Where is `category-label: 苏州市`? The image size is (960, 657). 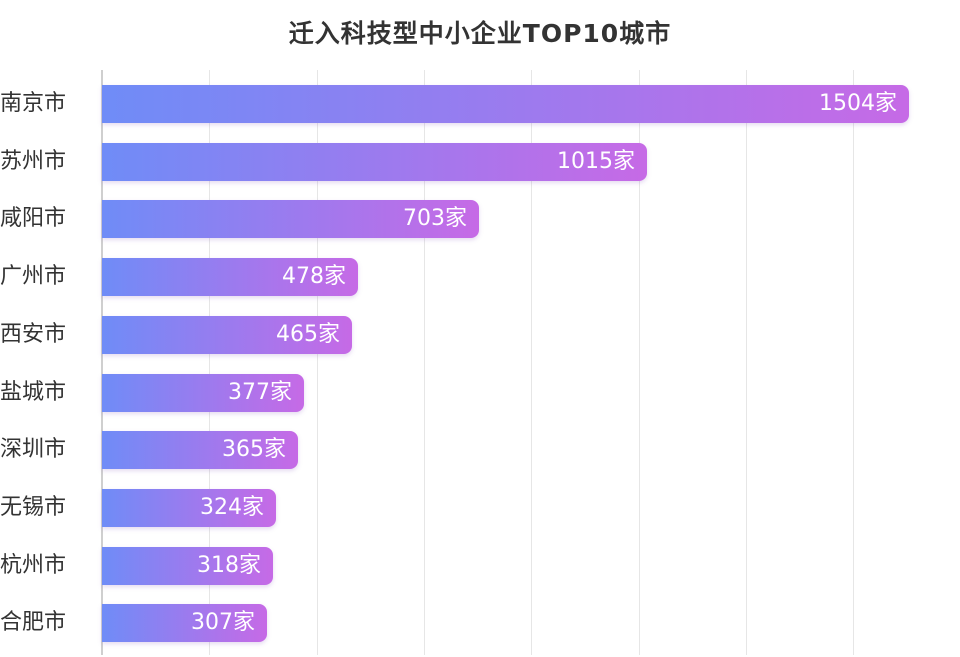 category-label: 苏州市 is located at coordinates (33, 161).